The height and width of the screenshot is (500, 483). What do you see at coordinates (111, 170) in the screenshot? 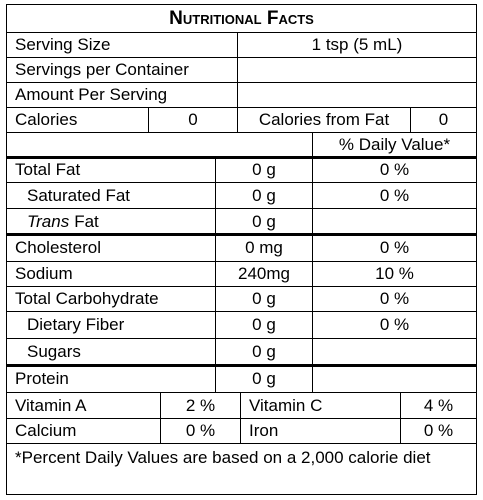
I see `nutrient-label: Total Fat` at bounding box center [111, 170].